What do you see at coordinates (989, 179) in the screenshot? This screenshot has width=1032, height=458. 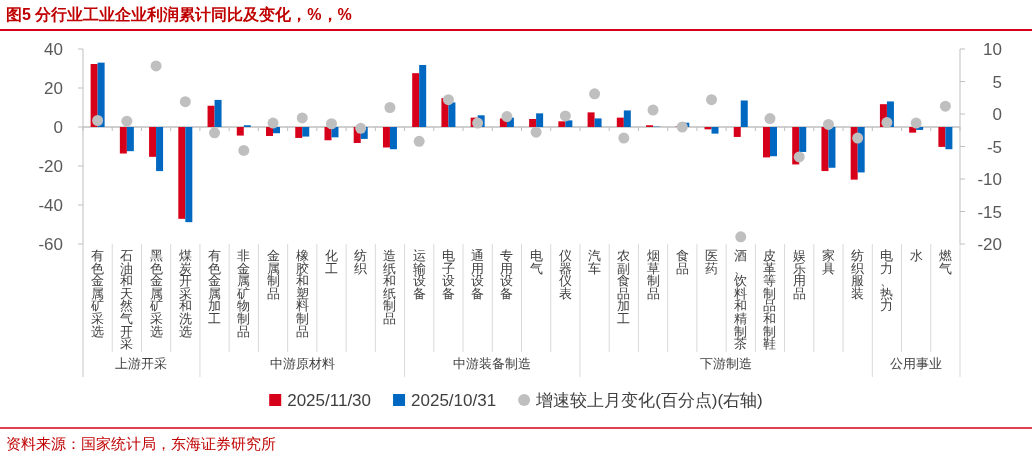 I see `y2-tick-label: -10` at bounding box center [989, 179].